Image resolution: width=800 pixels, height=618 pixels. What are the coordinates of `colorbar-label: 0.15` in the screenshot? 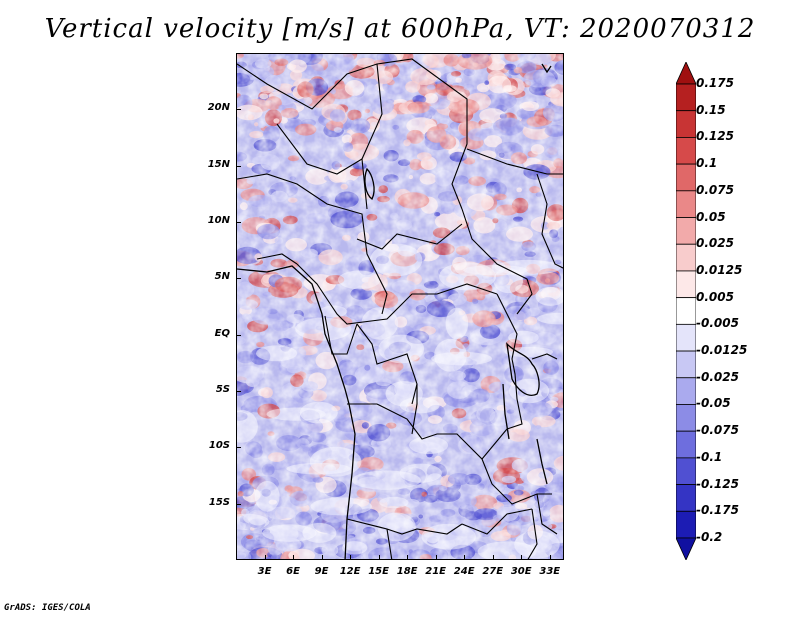 It's located at (711, 109).